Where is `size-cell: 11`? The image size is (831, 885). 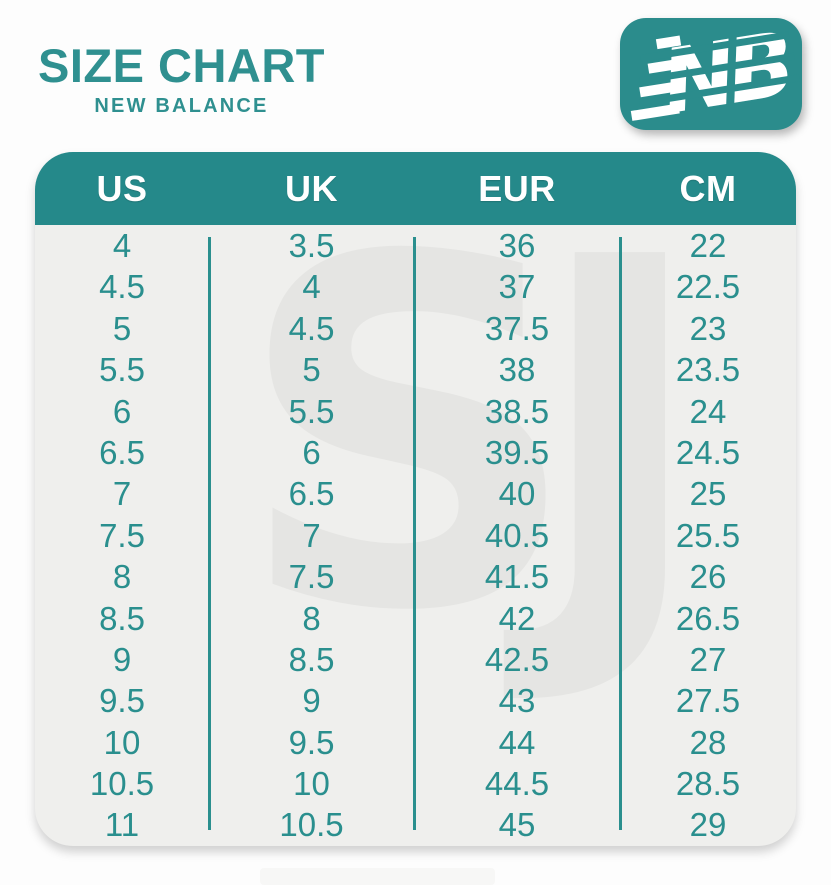 size-cell: 11 is located at coordinates (122, 825).